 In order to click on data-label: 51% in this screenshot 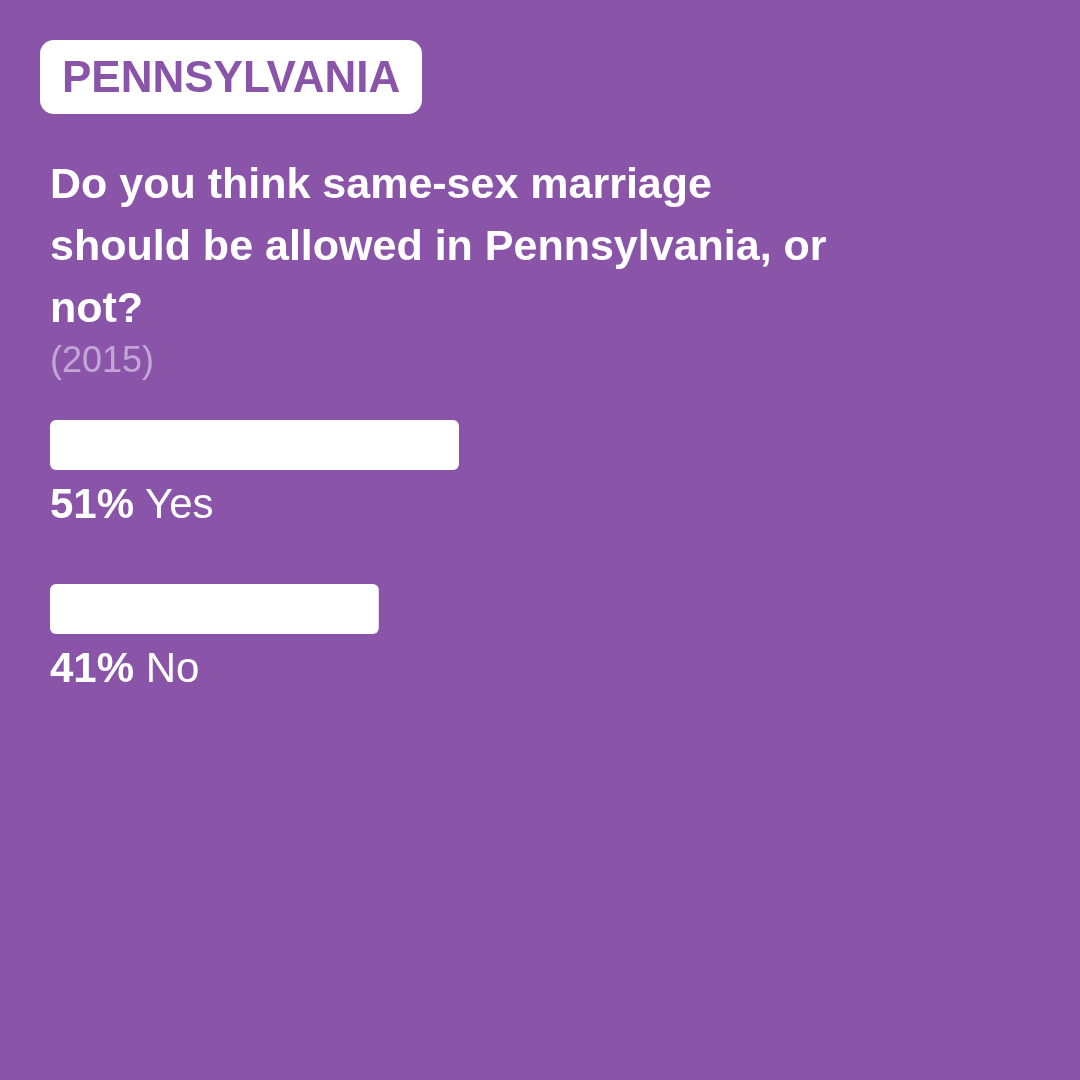, I will do `click(92, 503)`.